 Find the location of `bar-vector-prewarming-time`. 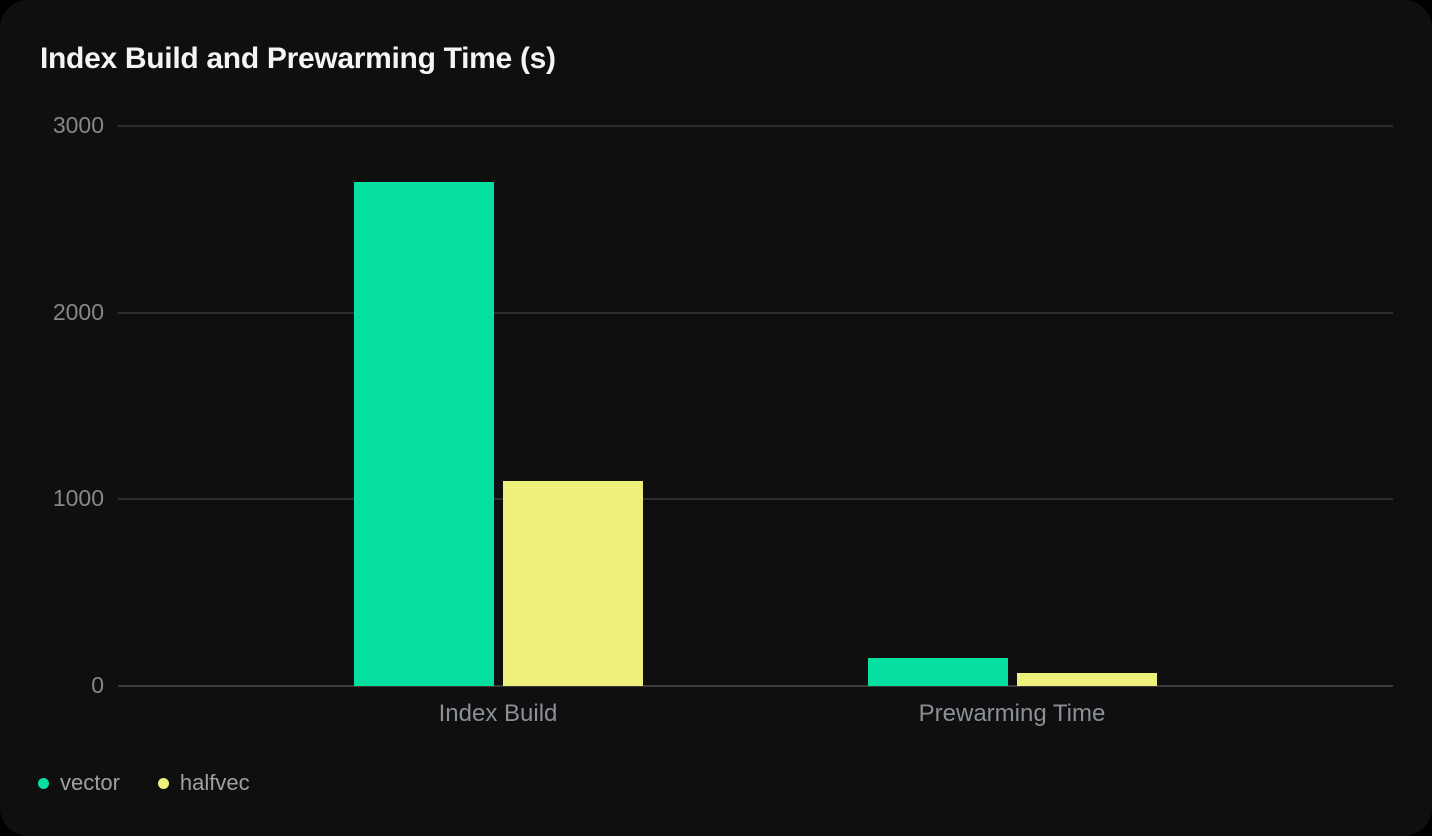

bar-vector-prewarming-time is located at coordinates (937, 672).